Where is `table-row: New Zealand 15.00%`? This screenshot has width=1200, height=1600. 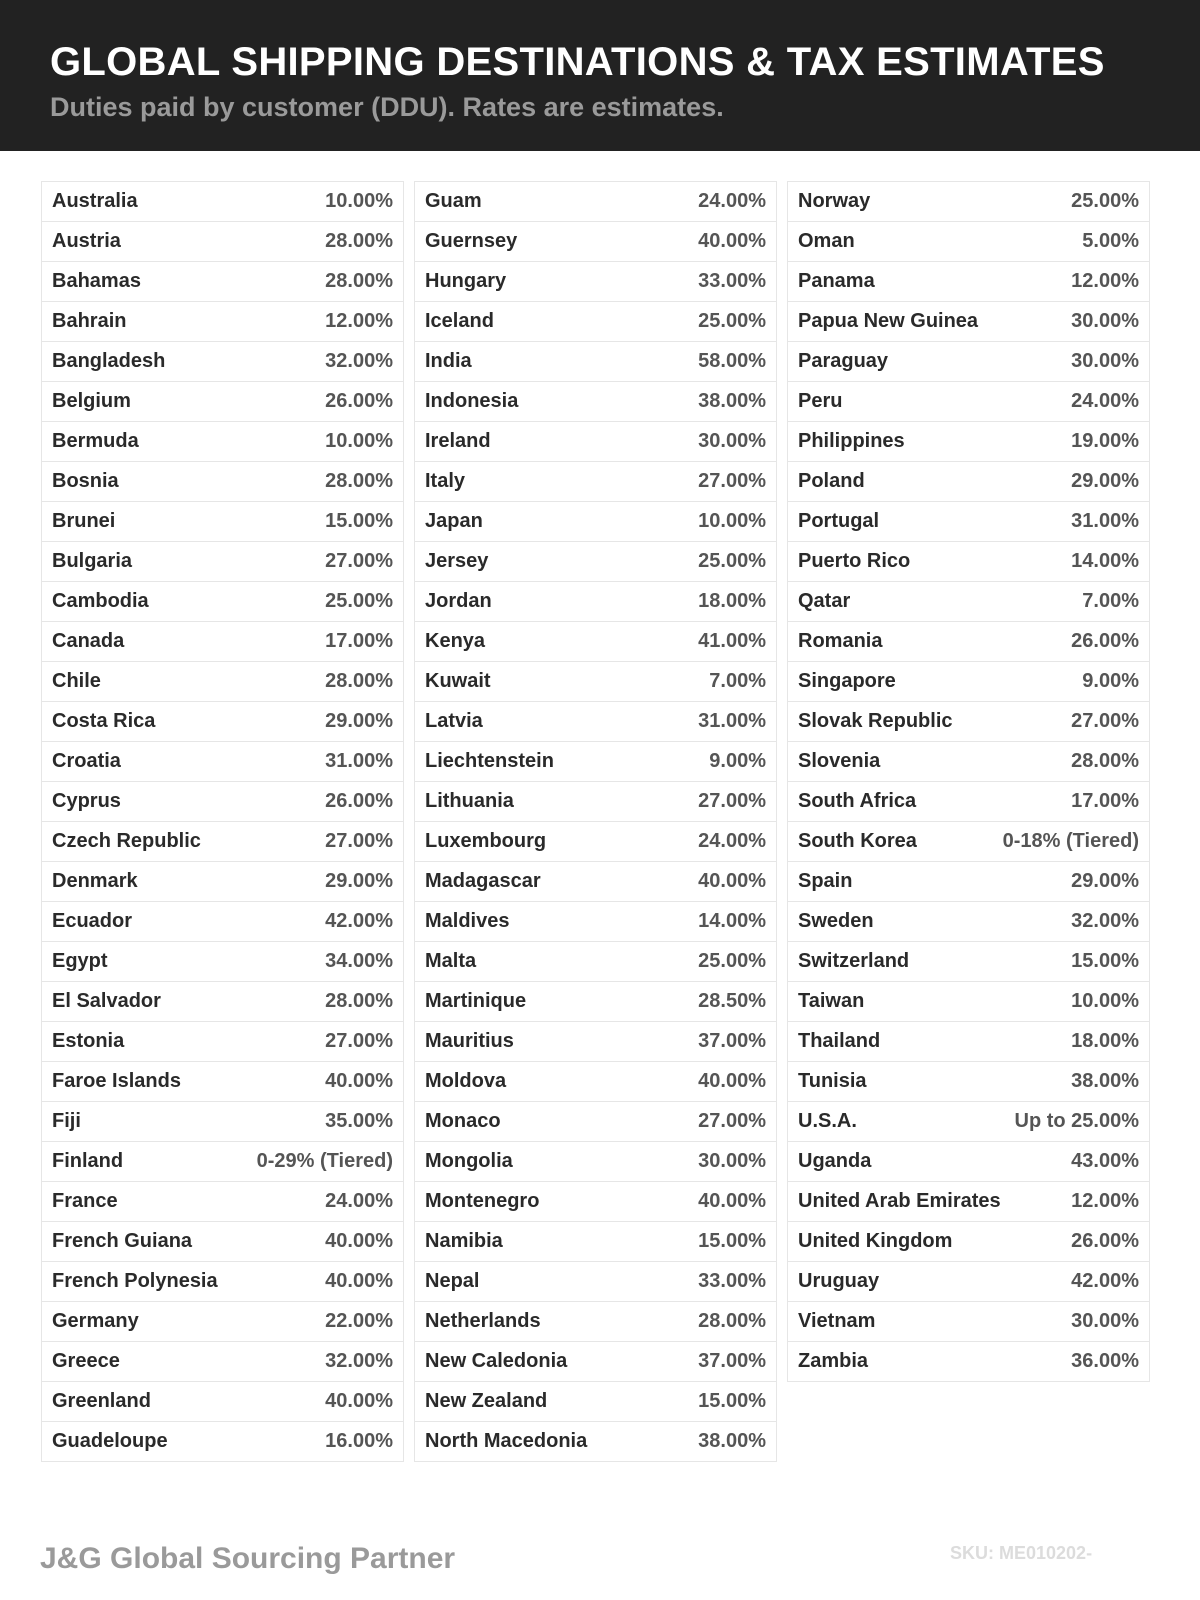
table-row: New Zealand 15.00% is located at coordinates (595, 1402).